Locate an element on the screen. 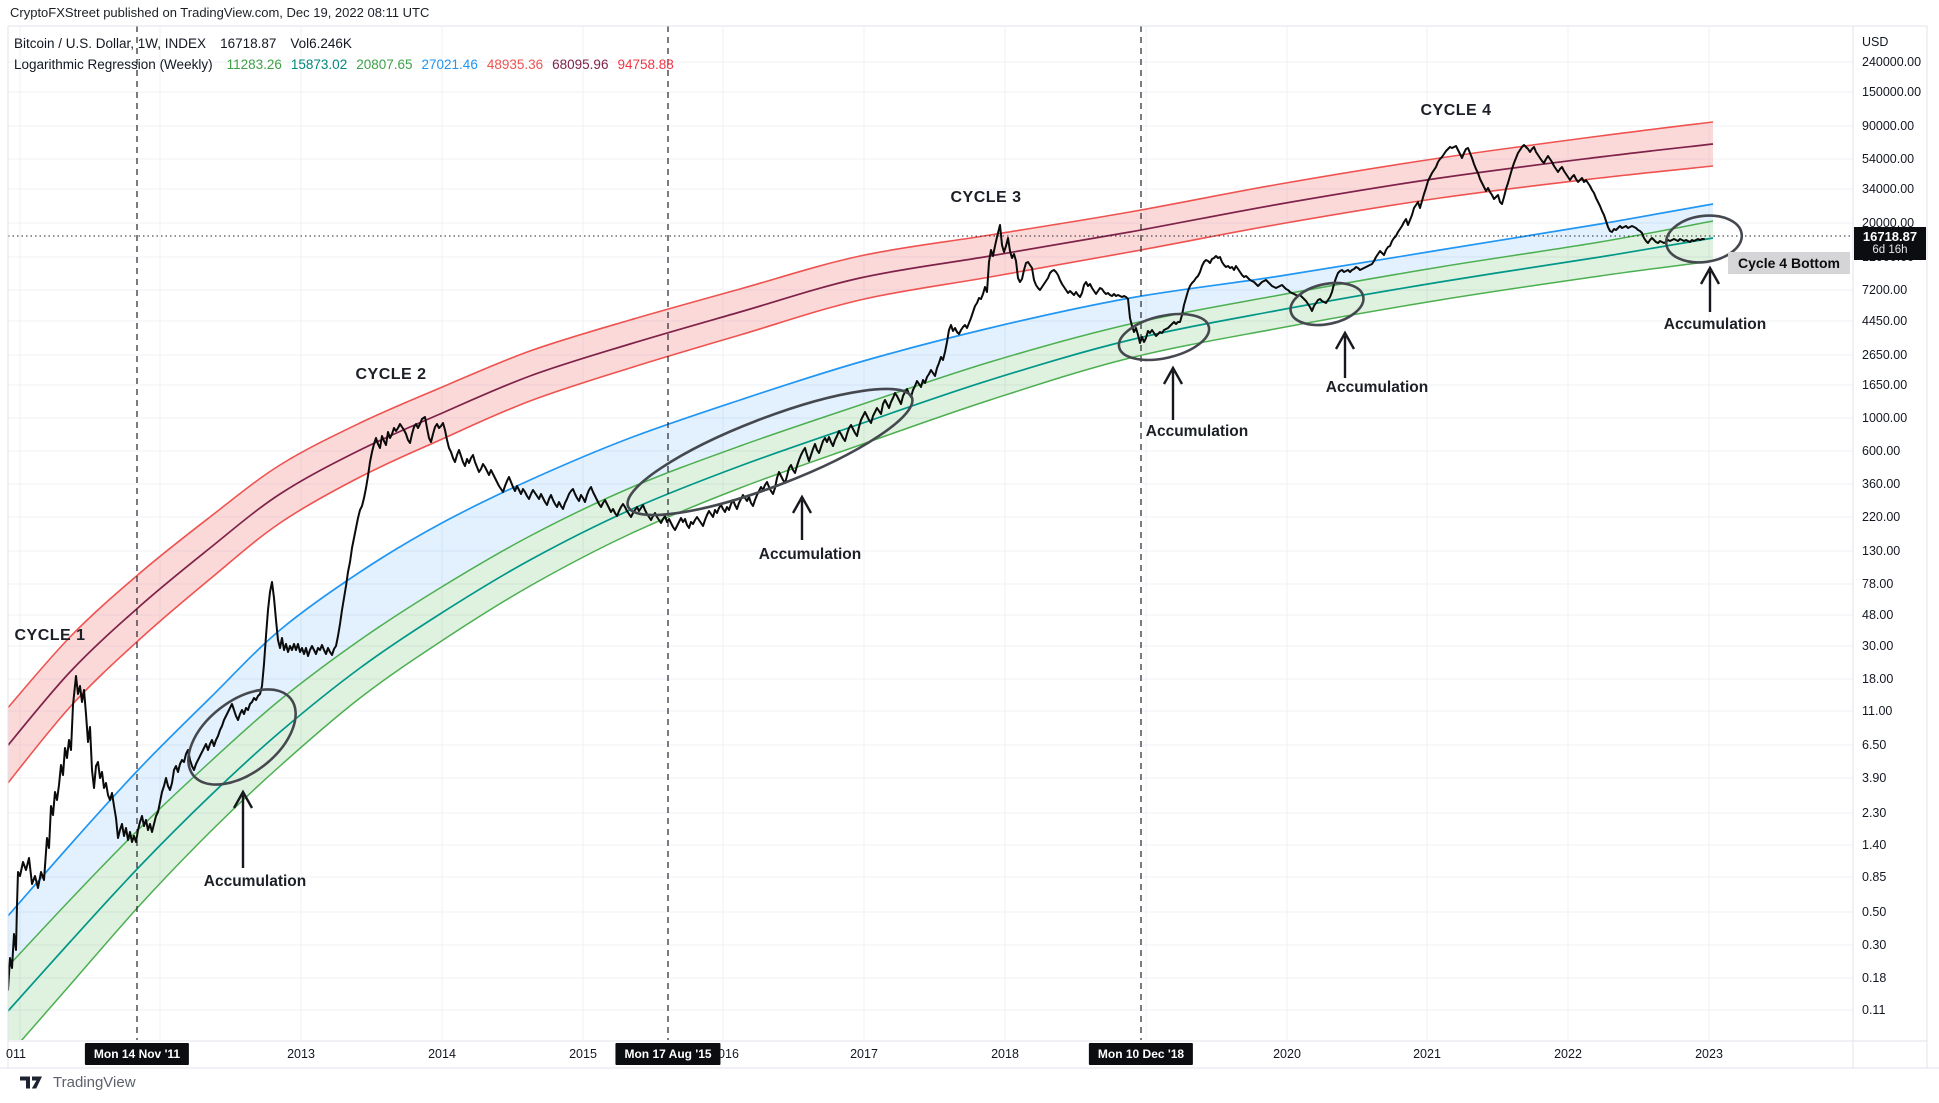 The width and height of the screenshot is (1939, 1103). indicator-value: 94758.88 is located at coordinates (645, 64).